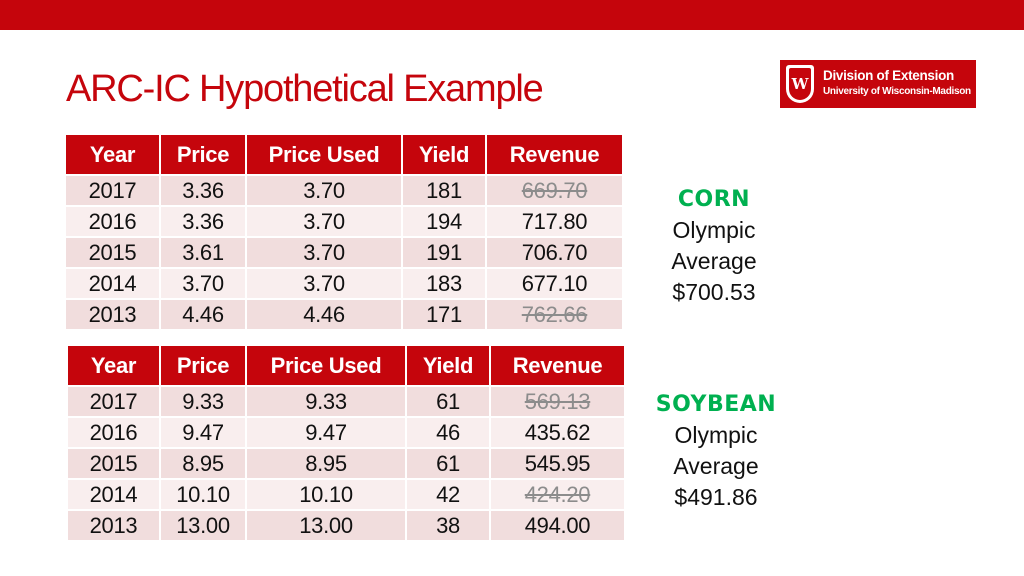  What do you see at coordinates (888, 75) in the screenshot?
I see `logo-line-division: Division of Extension` at bounding box center [888, 75].